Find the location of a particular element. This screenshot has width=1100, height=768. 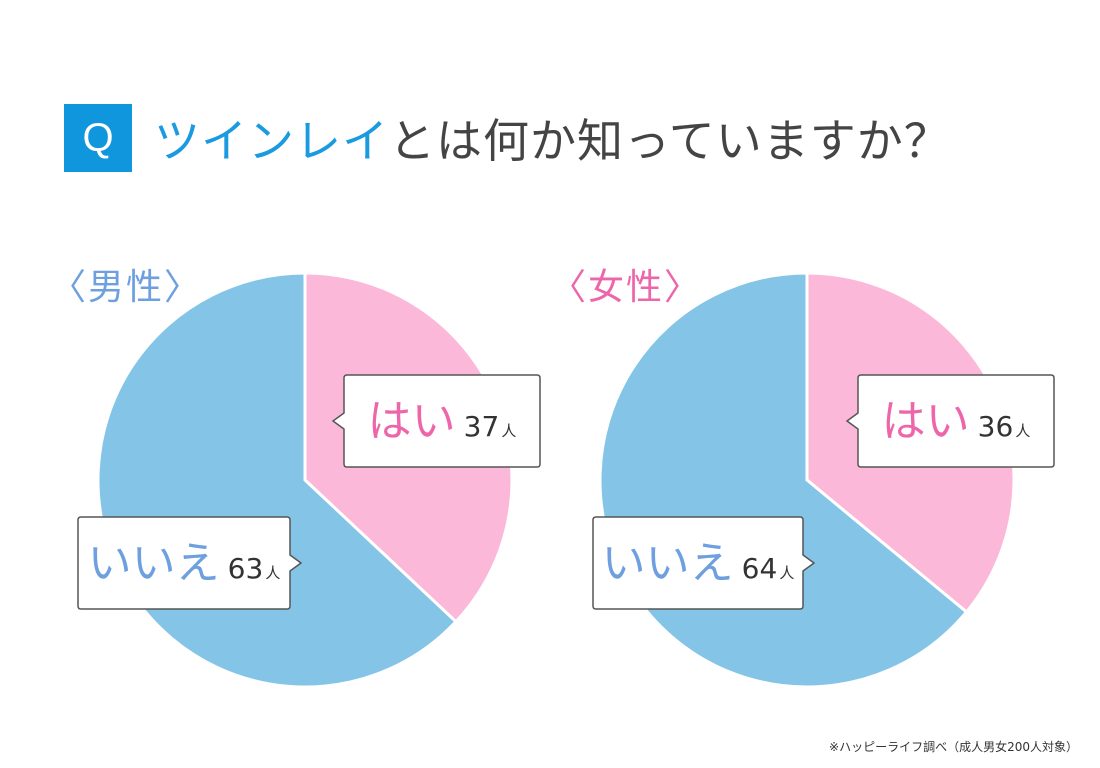

callout-no: いいえ 63 人 is located at coordinates (190, 563).